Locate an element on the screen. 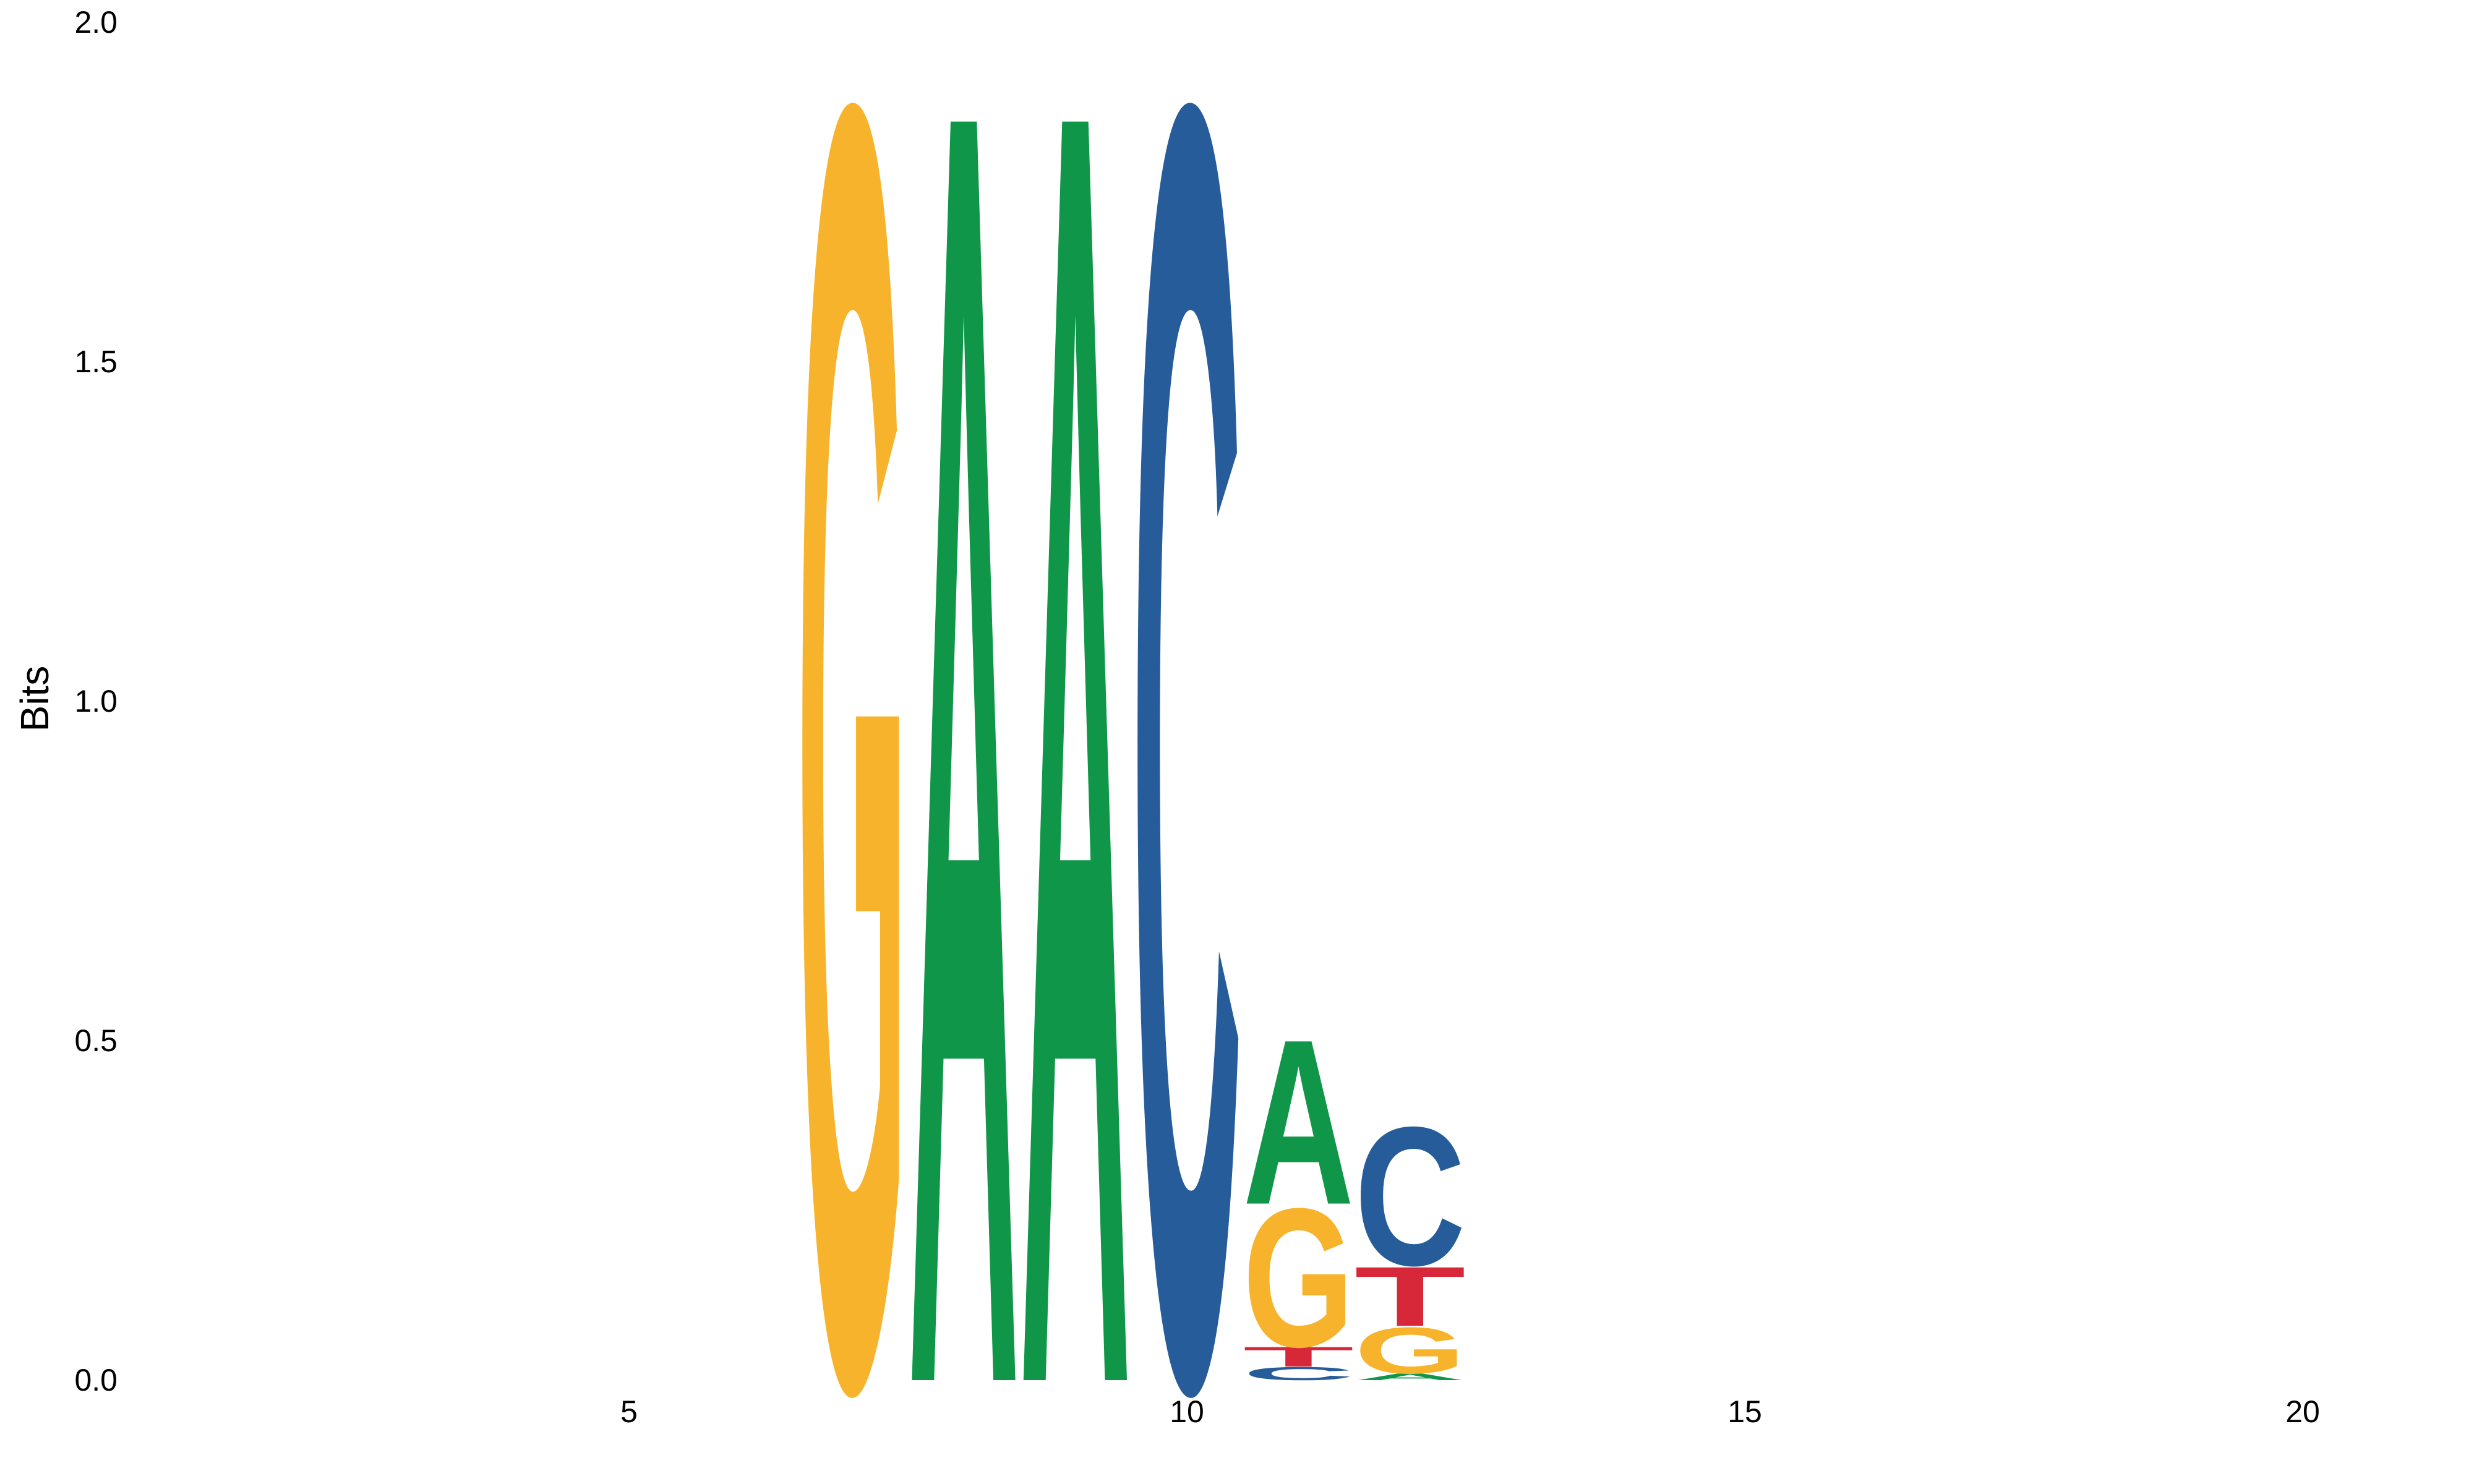  x-tick-label: 20 is located at coordinates (2302, 1411).